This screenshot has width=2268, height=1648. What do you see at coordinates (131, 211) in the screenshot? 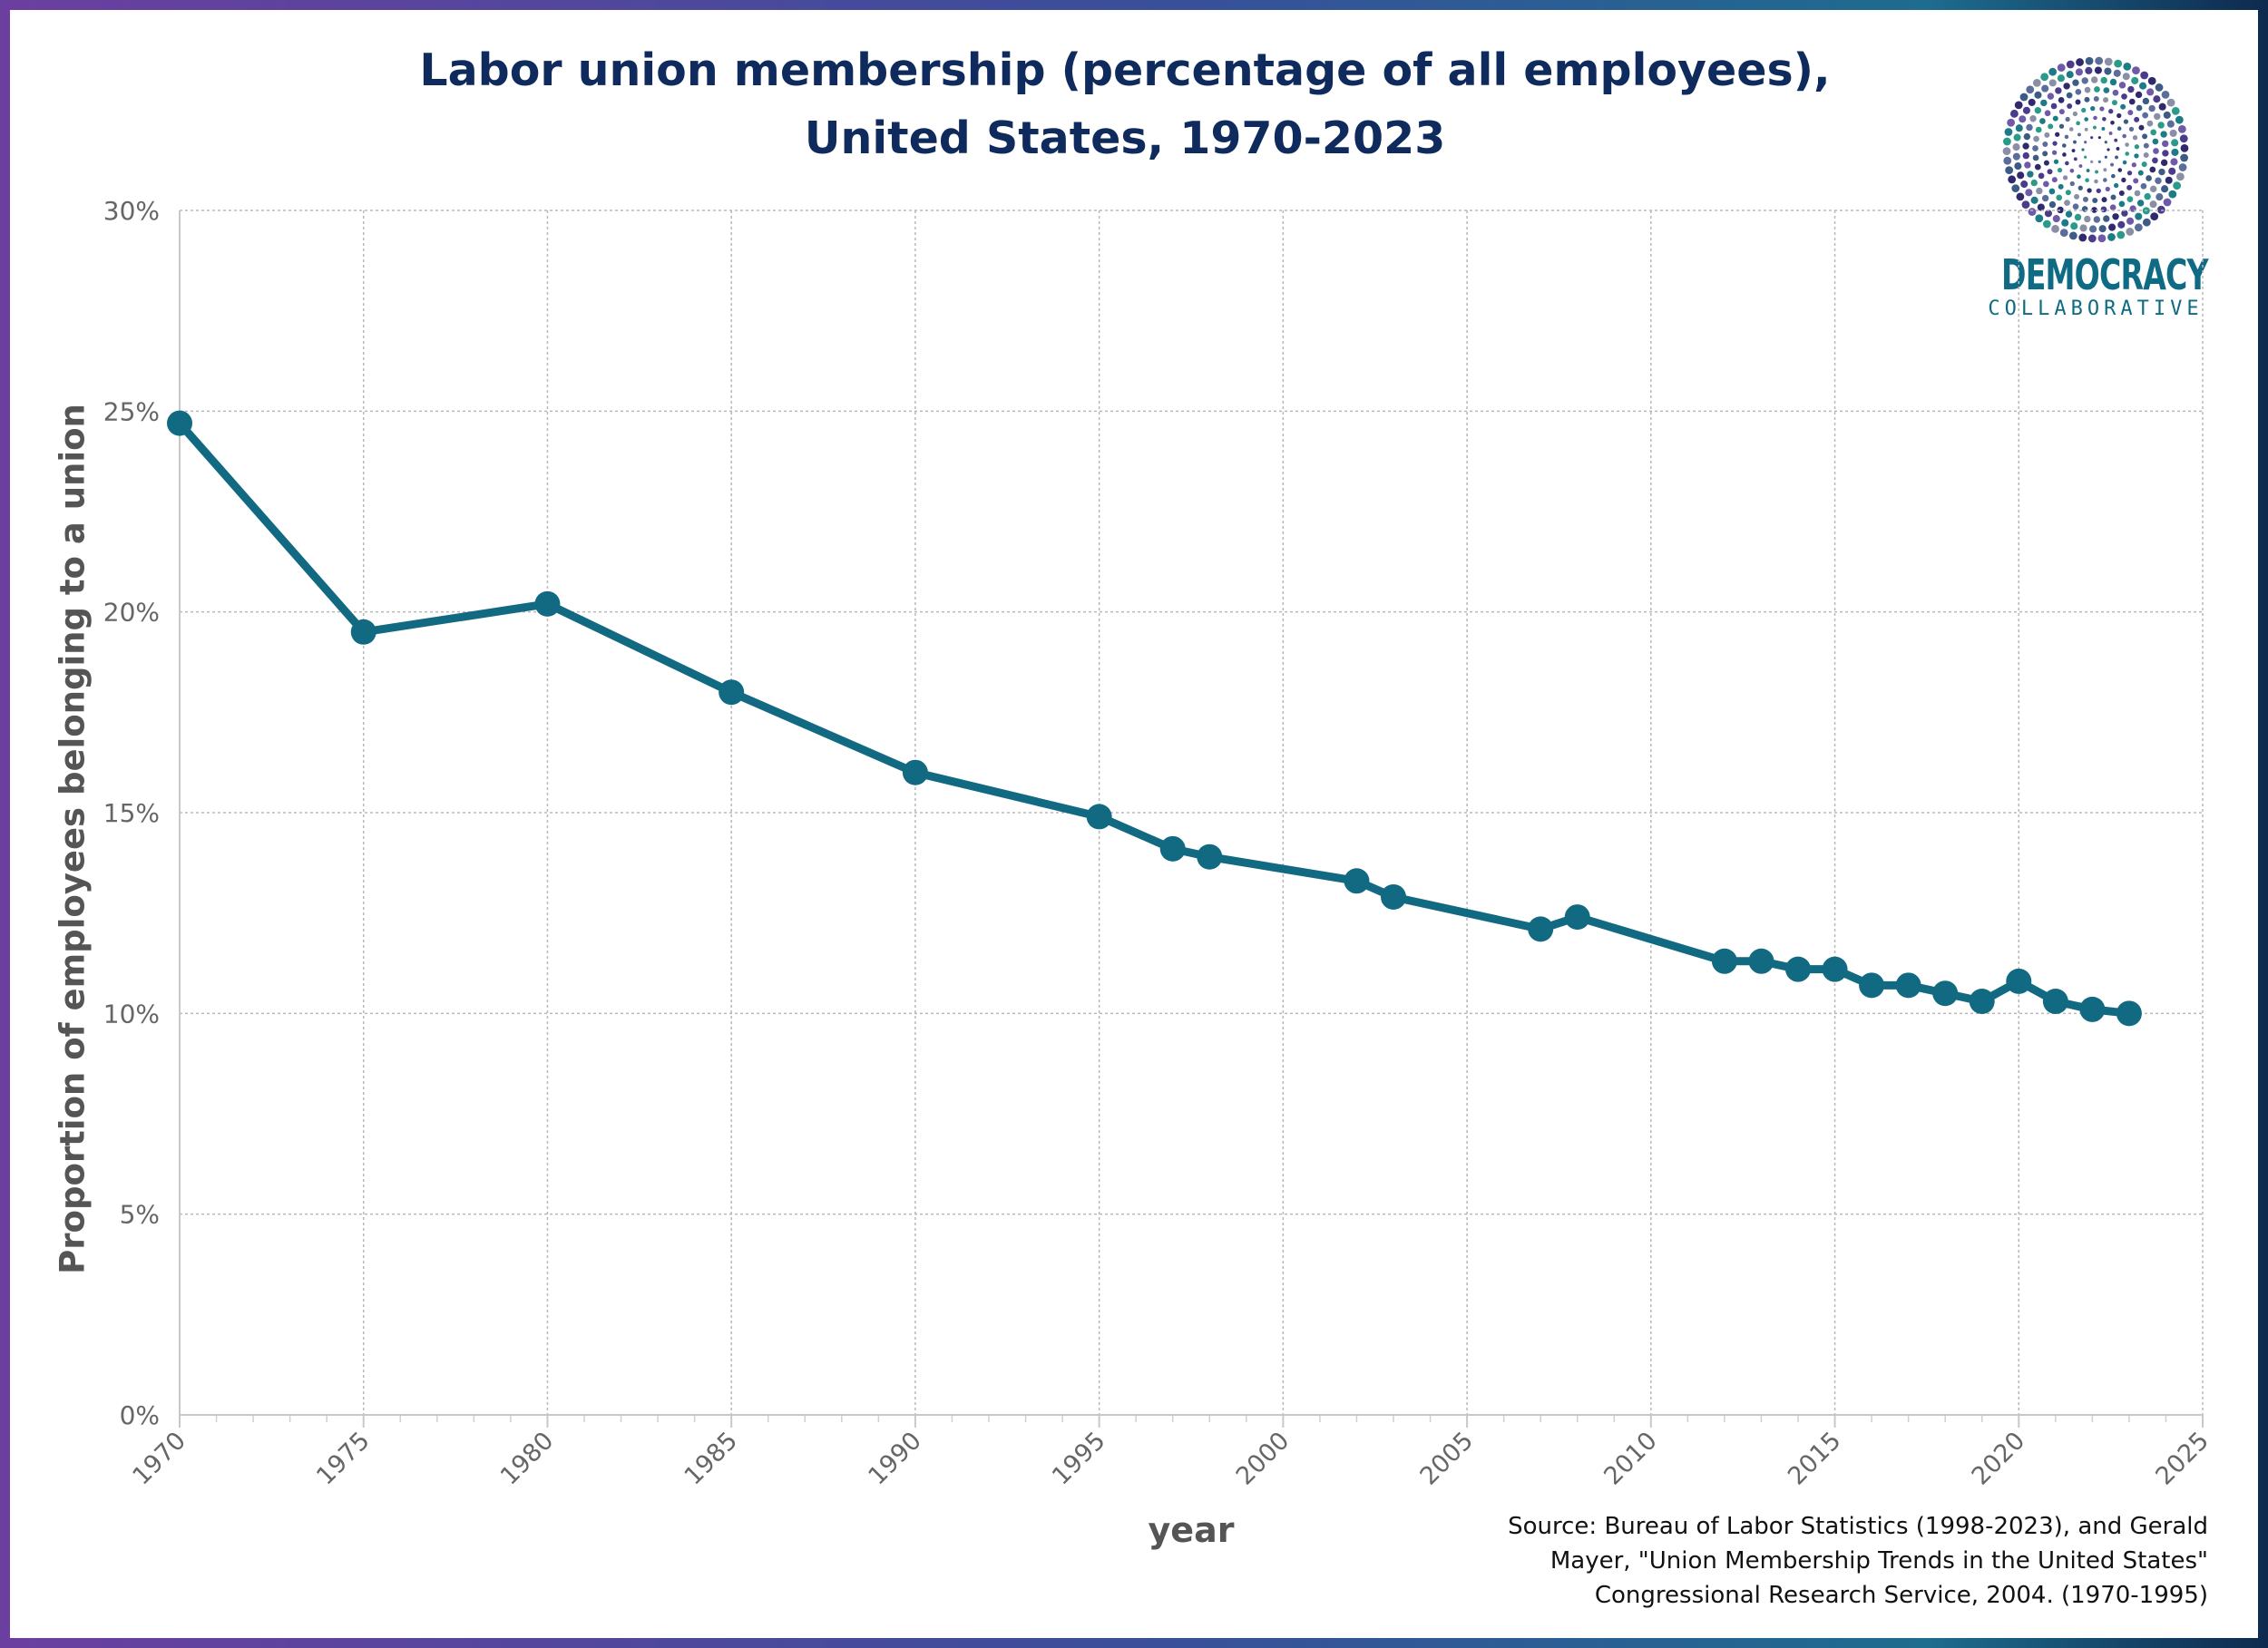
I see `y-tick-label: 30%` at bounding box center [131, 211].